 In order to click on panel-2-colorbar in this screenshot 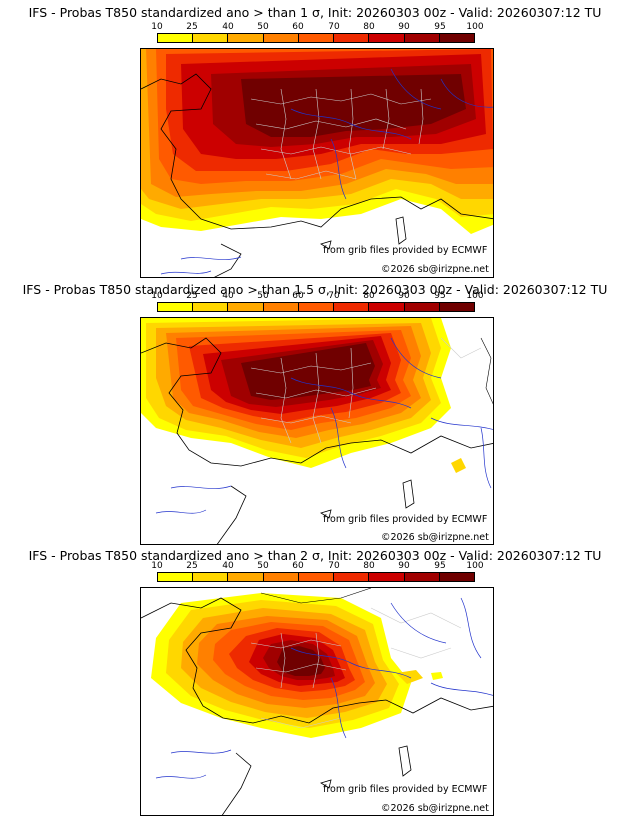, I will do `click(316, 307)`.